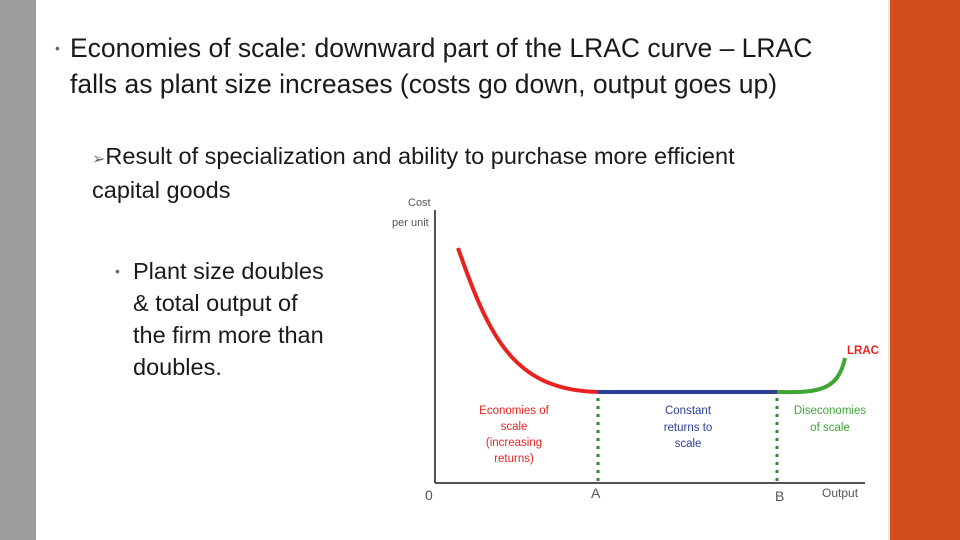 Image resolution: width=960 pixels, height=540 pixels. What do you see at coordinates (840, 493) in the screenshot?
I see `x-axis-label: Output` at bounding box center [840, 493].